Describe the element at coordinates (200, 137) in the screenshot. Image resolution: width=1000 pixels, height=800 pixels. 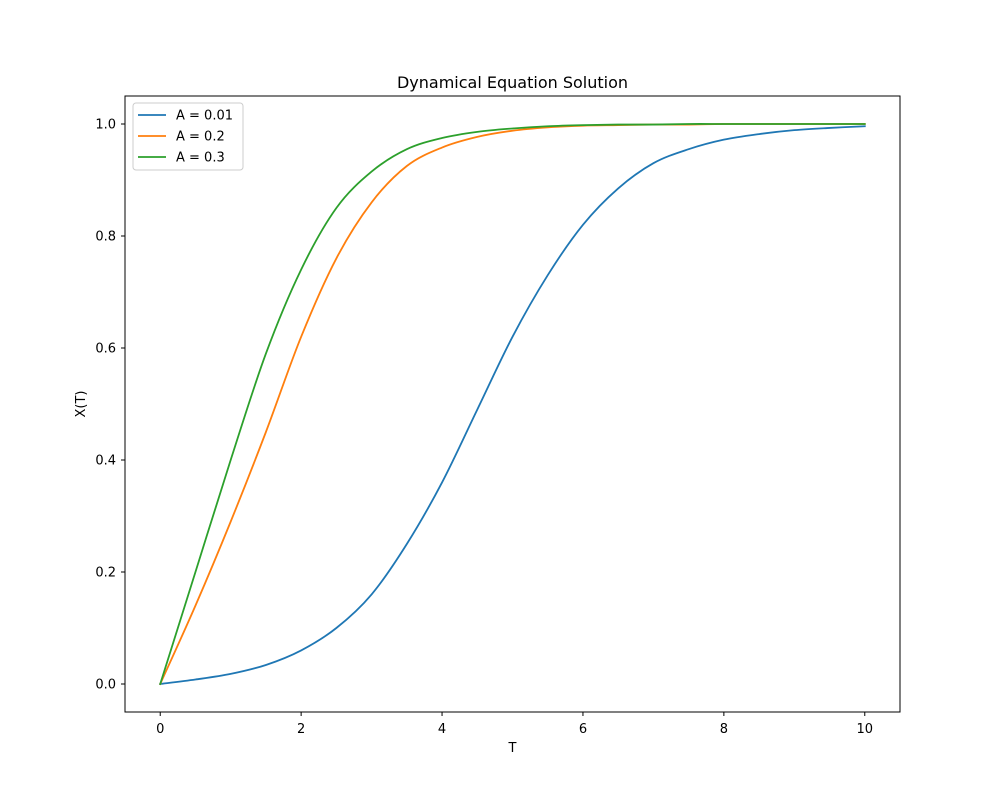
I see `legend-label-2: A = 0.2` at that location.